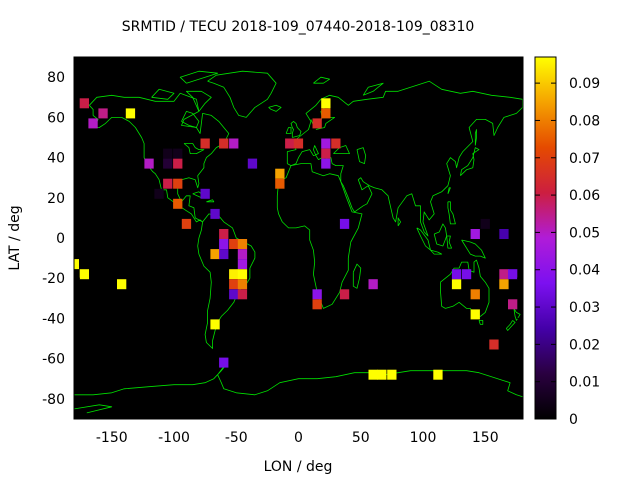 This screenshot has height=480, width=640. I want to click on x-tick-label: -100, so click(174, 438).